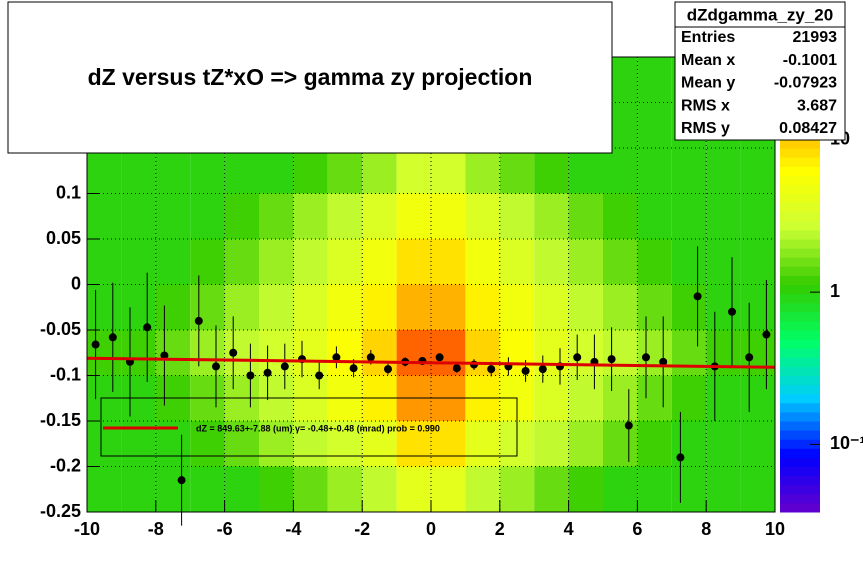  Describe the element at coordinates (500, 529) in the screenshot. I see `x-tick-label: 2` at that location.